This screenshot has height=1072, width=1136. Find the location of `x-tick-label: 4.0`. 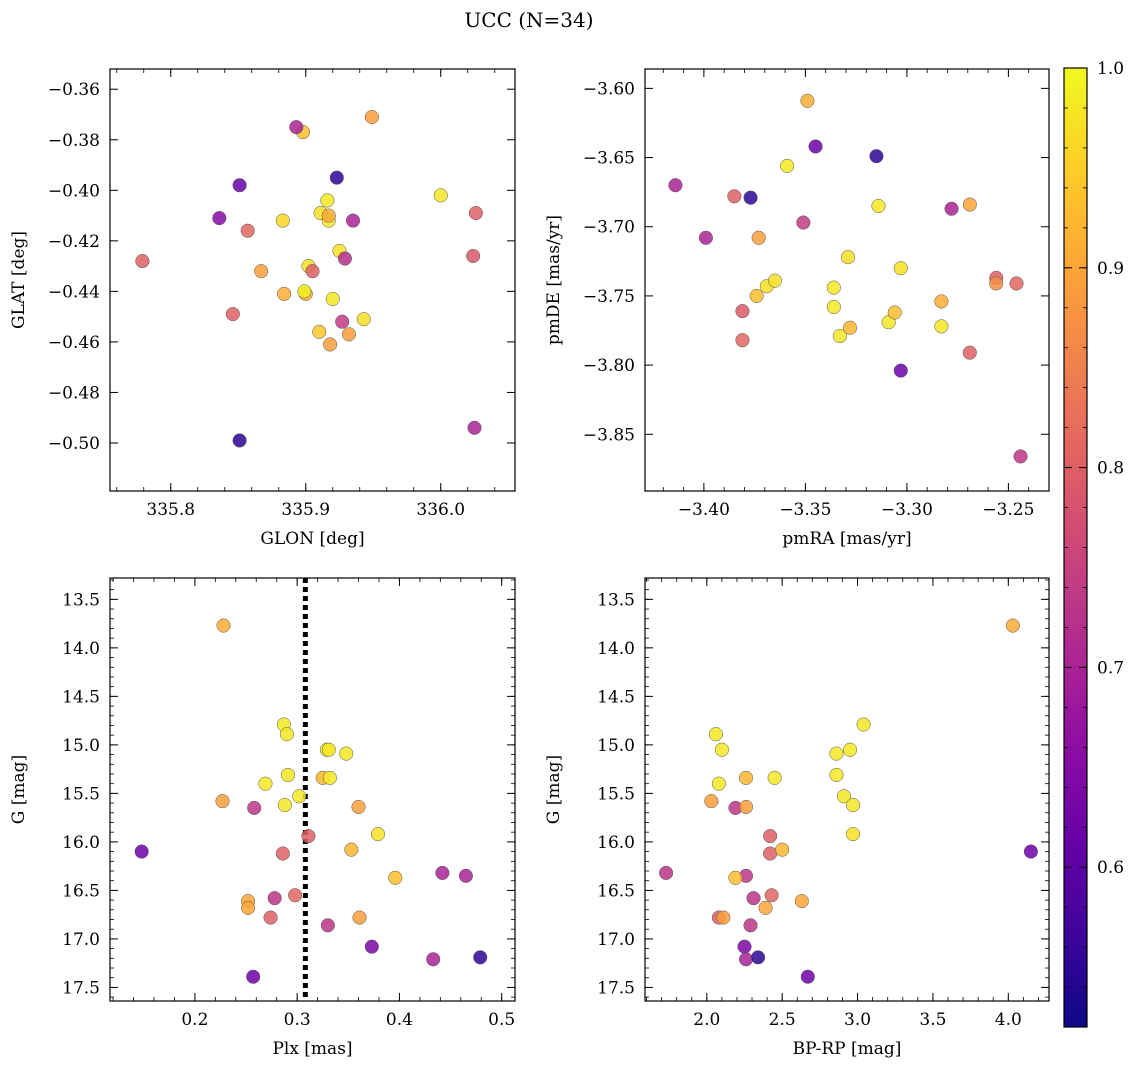

x-tick-label: 4.0 is located at coordinates (1008, 1020).